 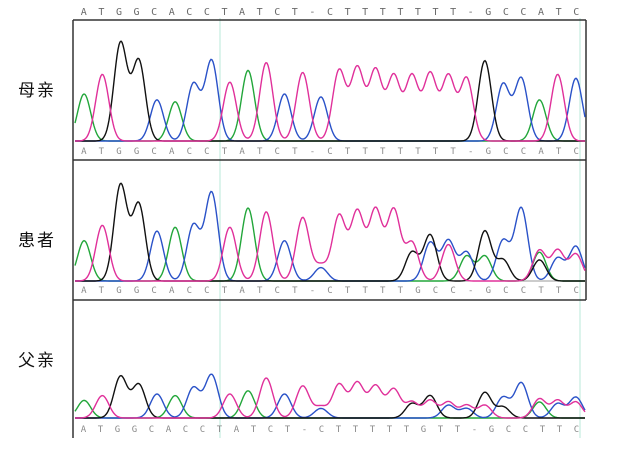 I want to click on row-label-father: 父亲, so click(x=37, y=361).